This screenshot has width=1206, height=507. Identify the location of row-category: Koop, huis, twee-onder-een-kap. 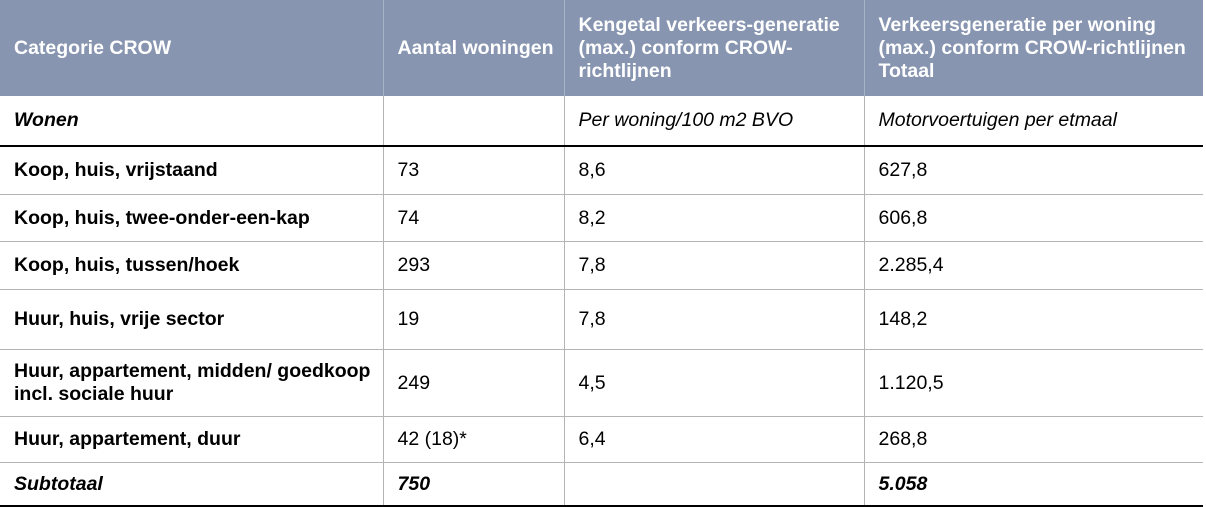
(191, 218).